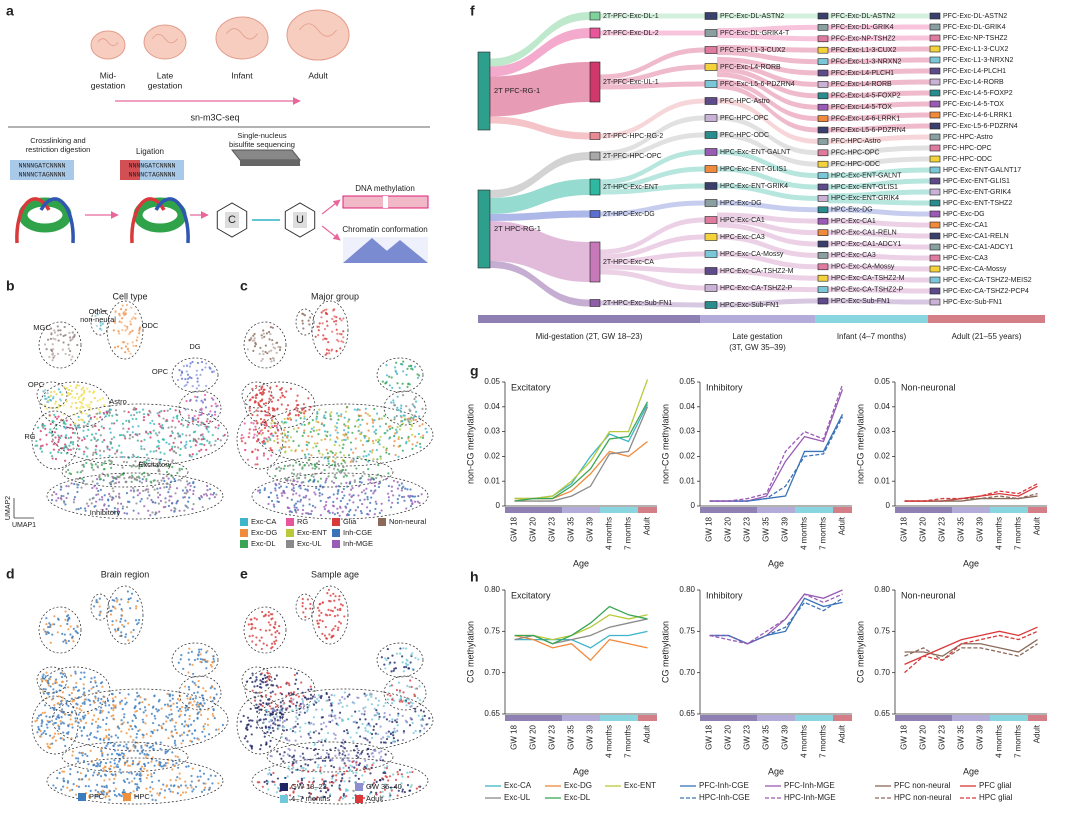 This screenshot has width=1080, height=815. I want to click on y-tick-label: 0.75, so click(687, 630).